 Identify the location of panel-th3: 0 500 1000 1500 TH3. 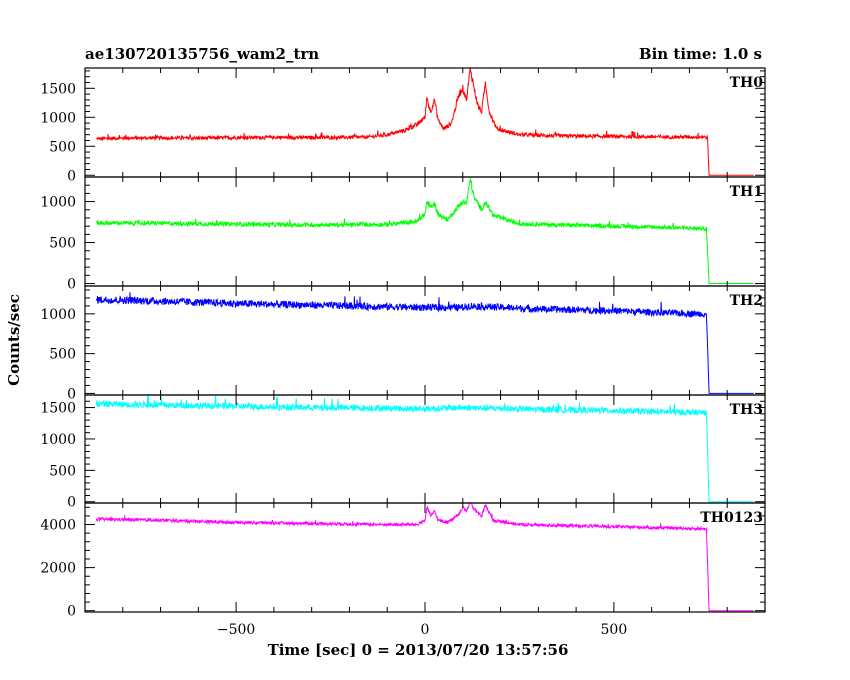
(403, 452).